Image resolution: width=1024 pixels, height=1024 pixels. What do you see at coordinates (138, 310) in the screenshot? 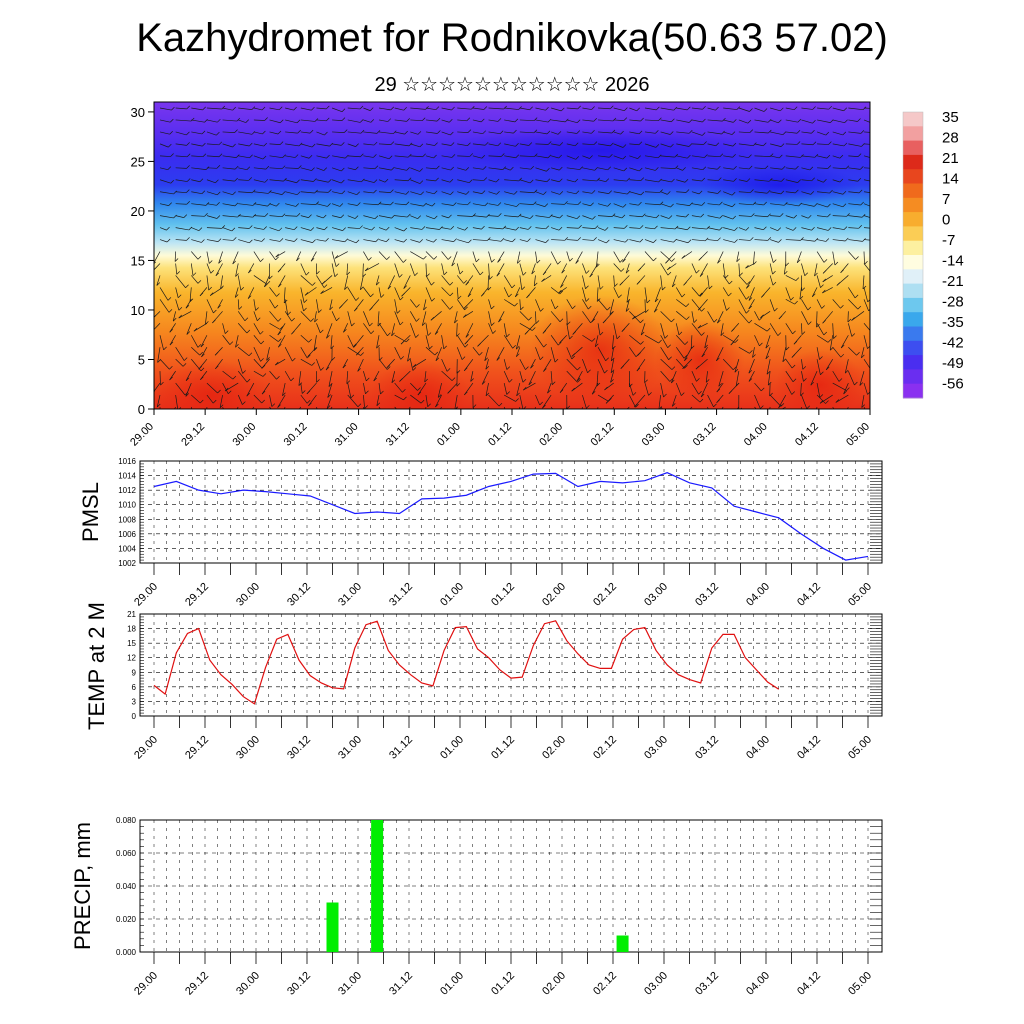
I see `y-tick-label: 10` at bounding box center [138, 310].